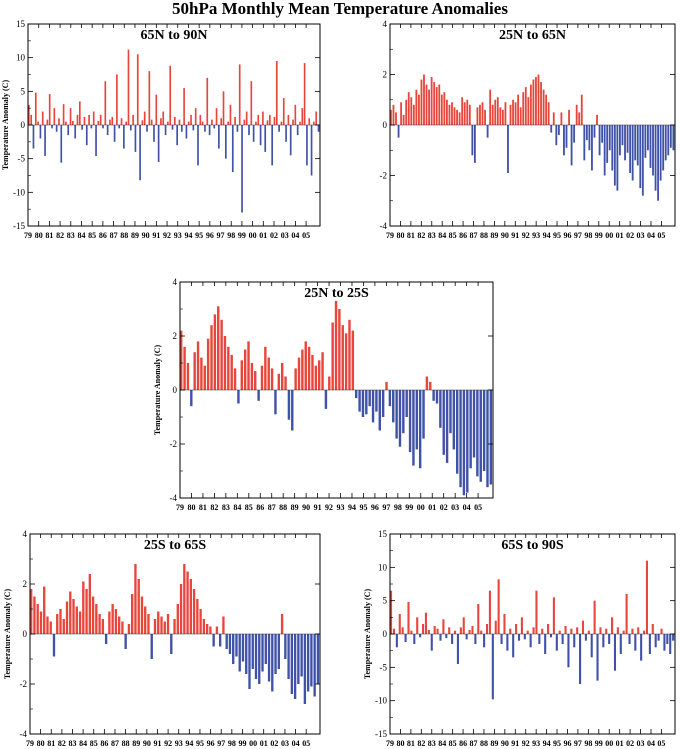  I want to click on chart-title: 65N to 90N, so click(174, 35).